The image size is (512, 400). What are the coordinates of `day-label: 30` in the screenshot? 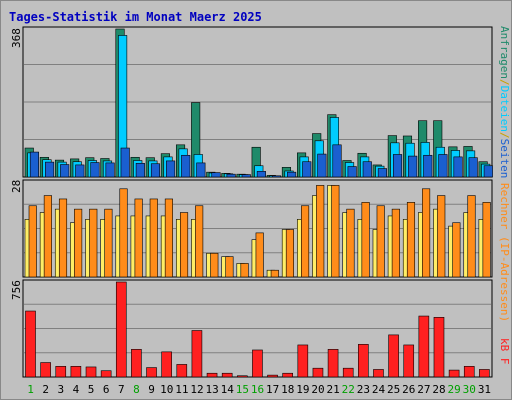 It's located at (469, 389).